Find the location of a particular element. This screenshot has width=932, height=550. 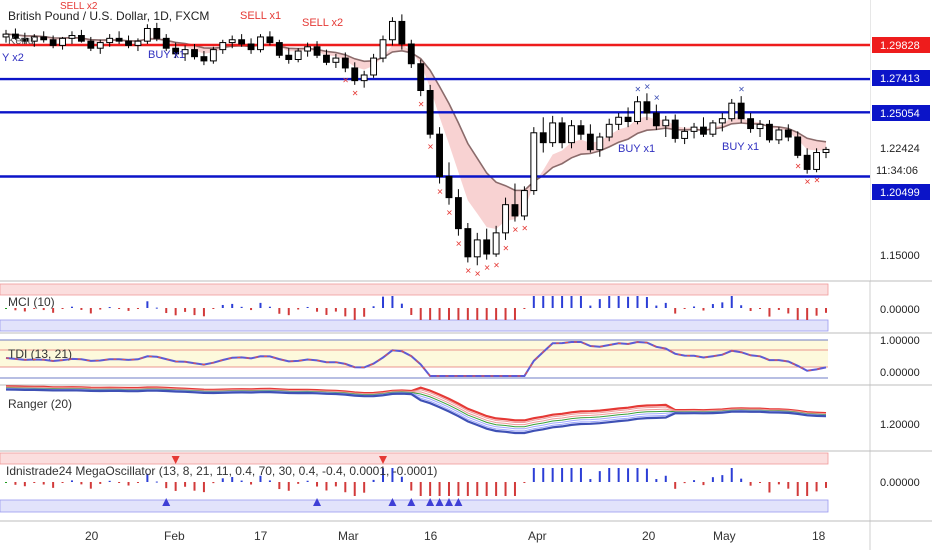

level-price-badge is located at coordinates (901, 78).